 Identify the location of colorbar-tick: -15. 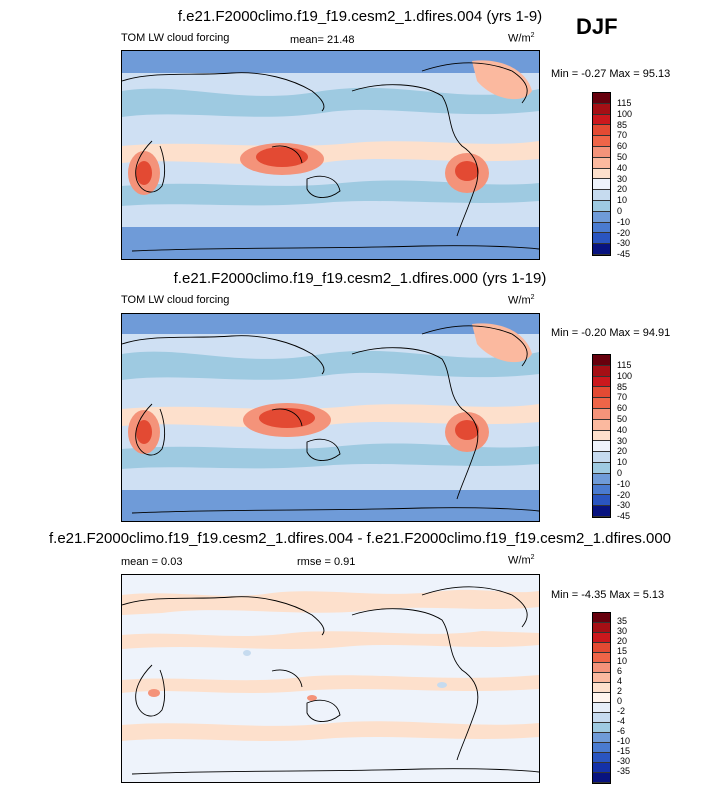
(624, 751).